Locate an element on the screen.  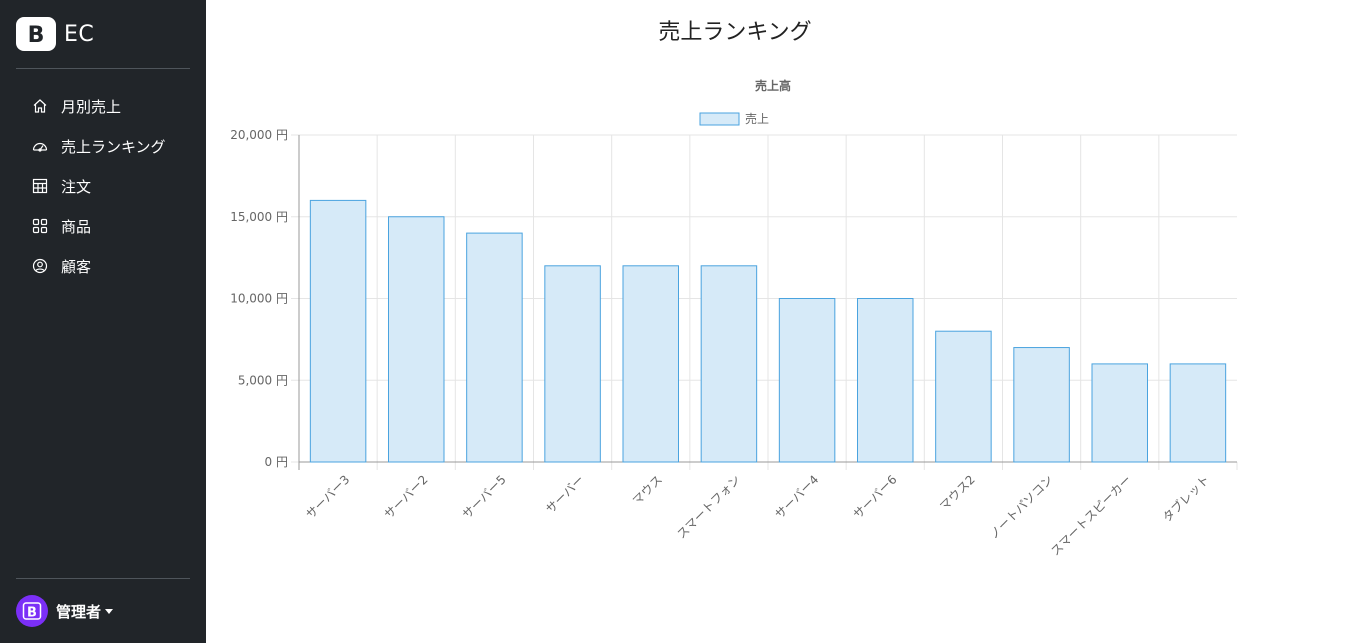
house-icon is located at coordinates (40, 106).